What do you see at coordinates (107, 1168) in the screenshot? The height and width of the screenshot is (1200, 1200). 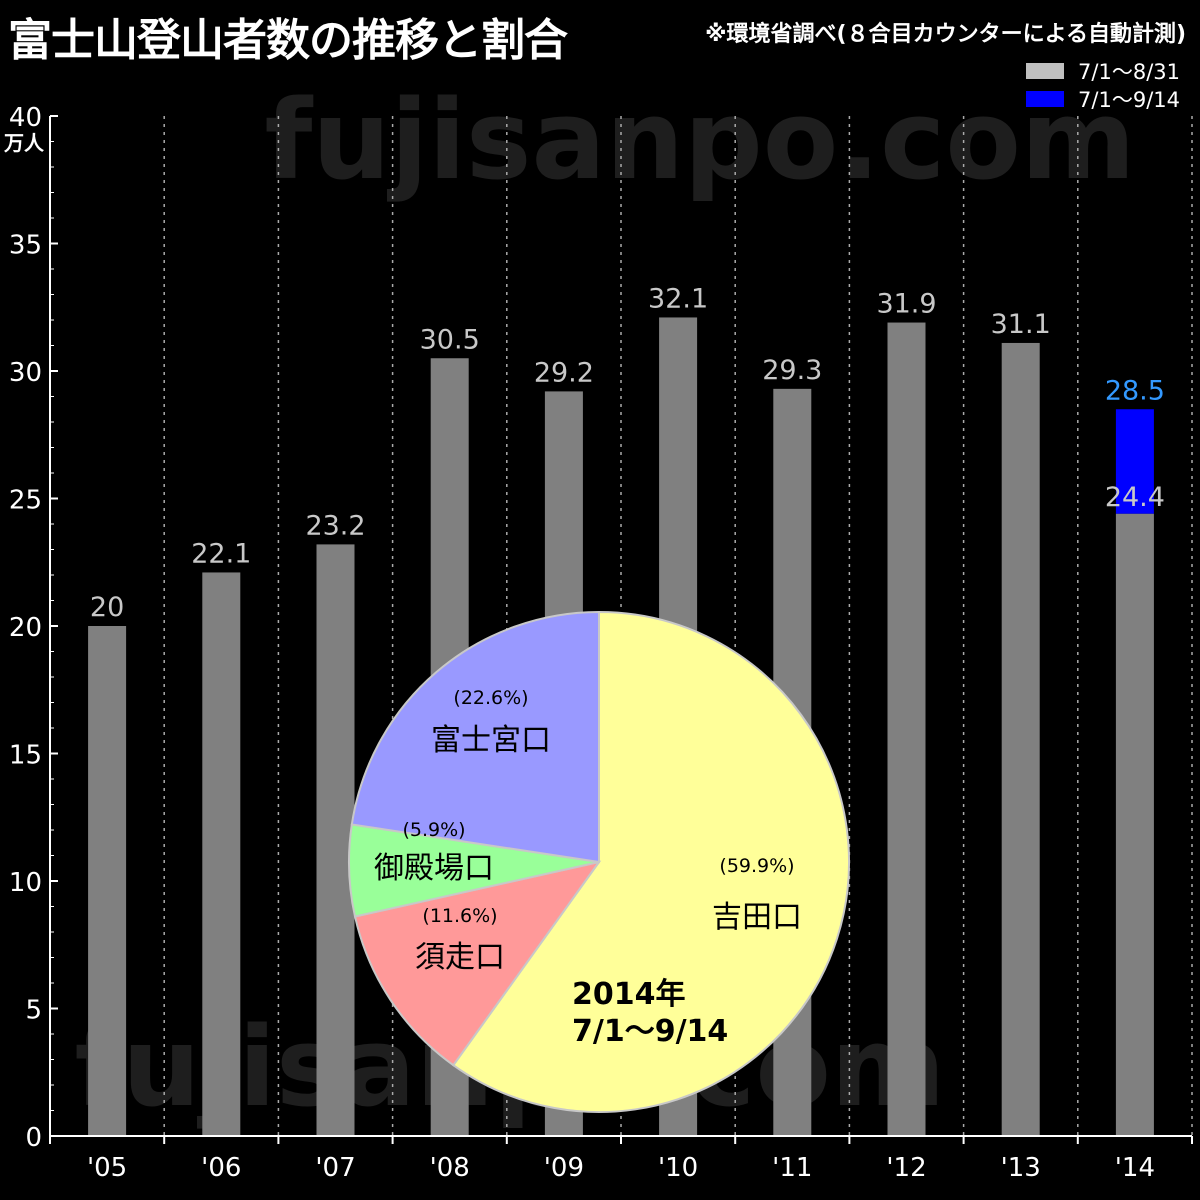 I see `x-tick-label: '05` at bounding box center [107, 1168].